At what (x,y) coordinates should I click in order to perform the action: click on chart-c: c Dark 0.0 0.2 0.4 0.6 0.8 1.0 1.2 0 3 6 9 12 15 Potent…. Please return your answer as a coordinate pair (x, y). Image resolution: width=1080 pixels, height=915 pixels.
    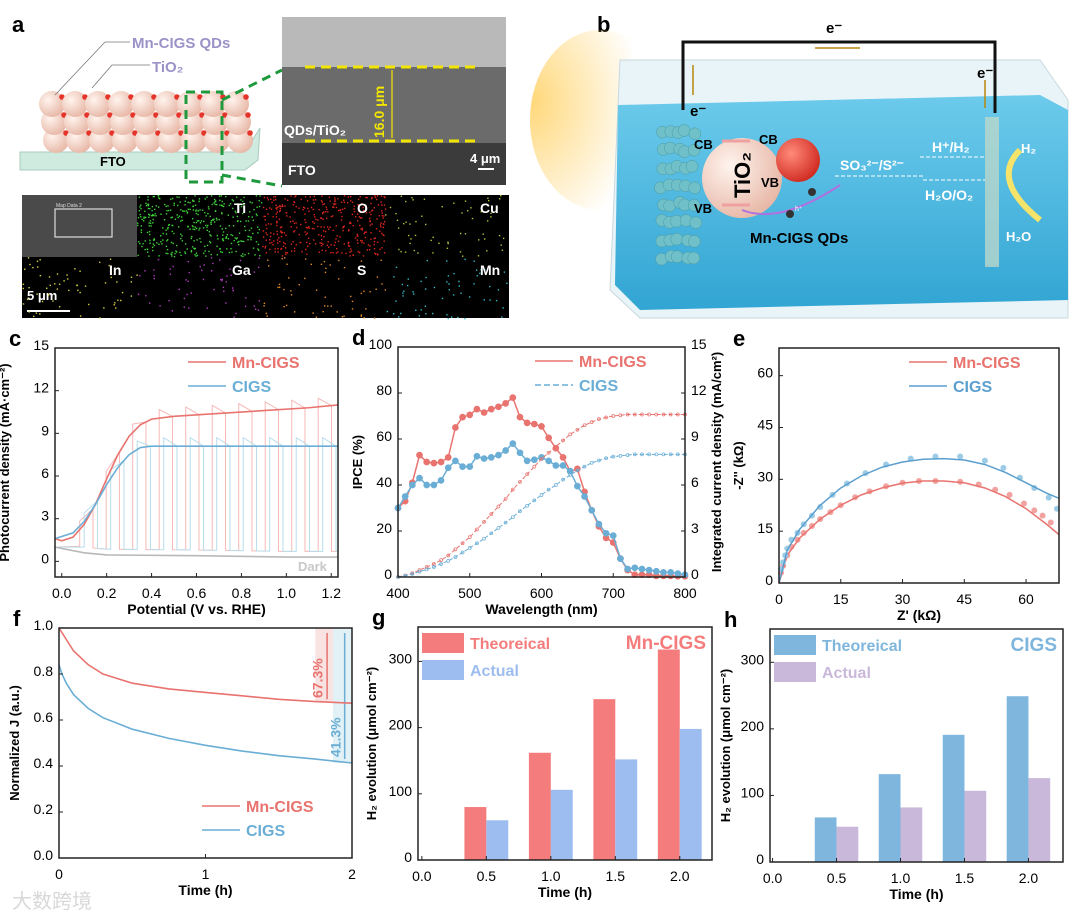
    Looking at the image, I should click on (170, 471).